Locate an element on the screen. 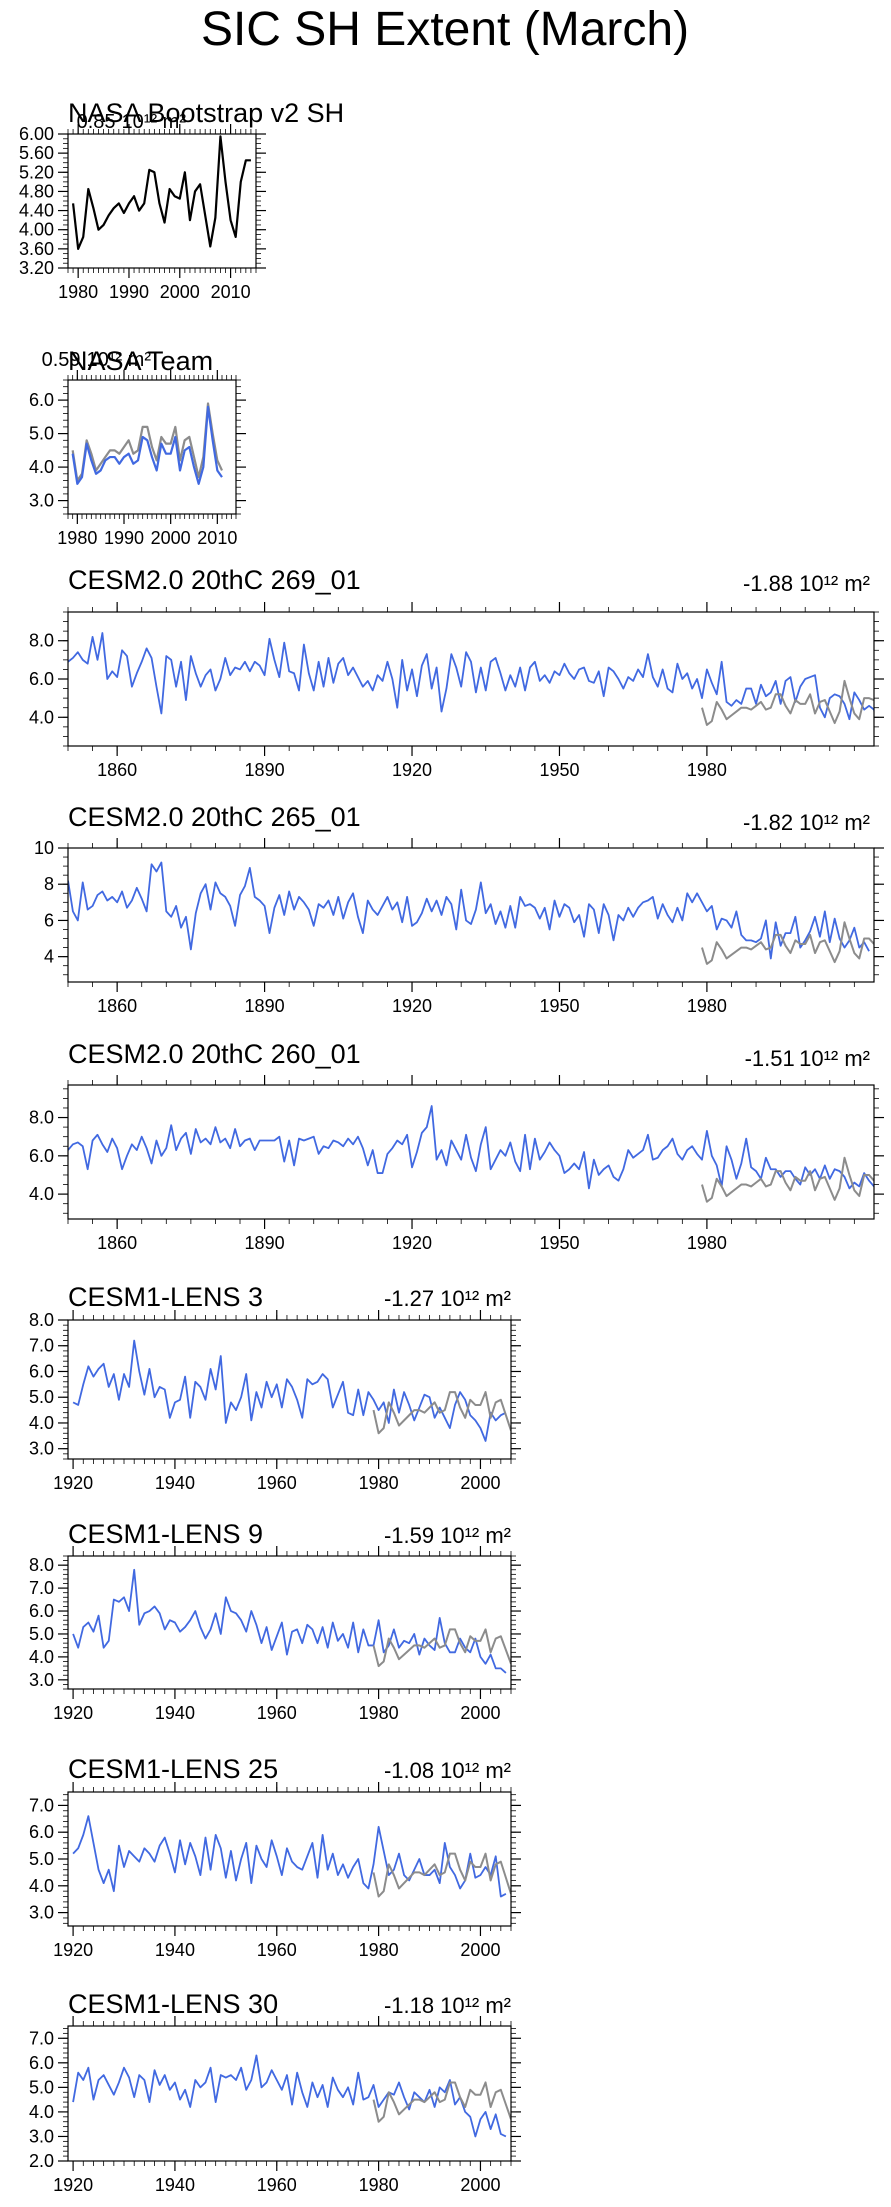  cesm1-lens-30-xtick-label: 2000 is located at coordinates (480, 2185).